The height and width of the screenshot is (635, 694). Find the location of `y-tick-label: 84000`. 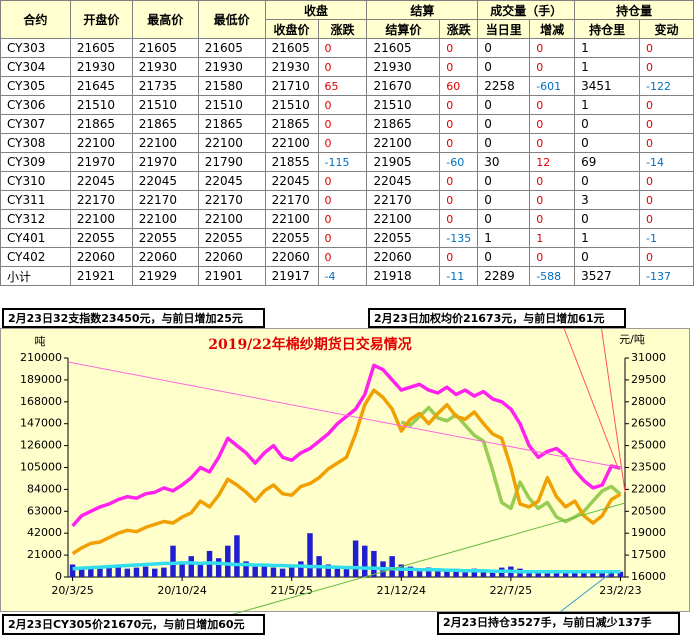

y-tick-label: 84000 is located at coordinates (44, 488).